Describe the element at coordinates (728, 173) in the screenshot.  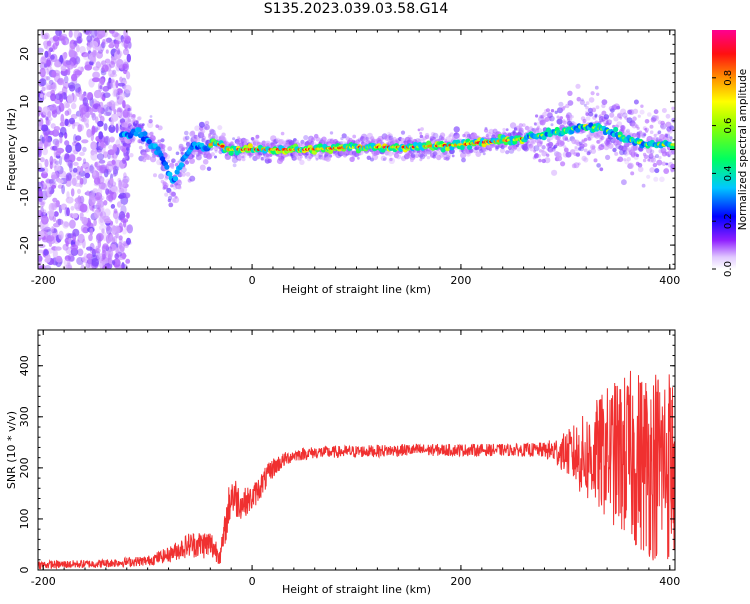
I see `colorbar-tick-label: 0.4` at that location.